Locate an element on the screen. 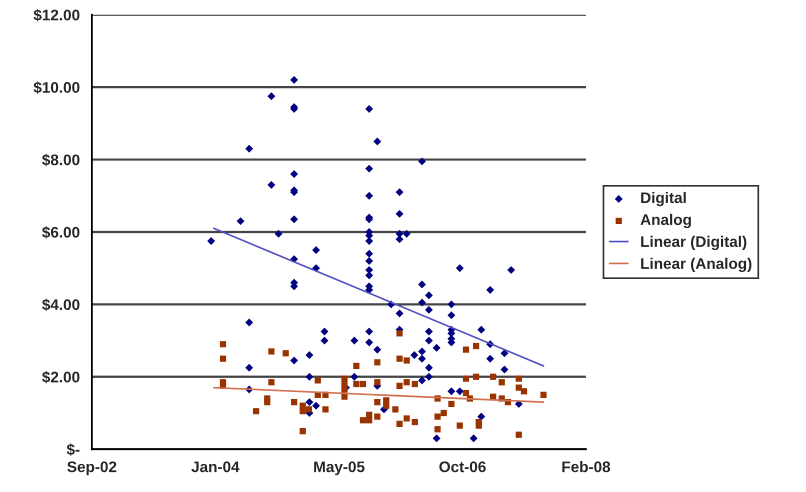 The image size is (806, 492). legend-label: Analog is located at coordinates (665, 221).